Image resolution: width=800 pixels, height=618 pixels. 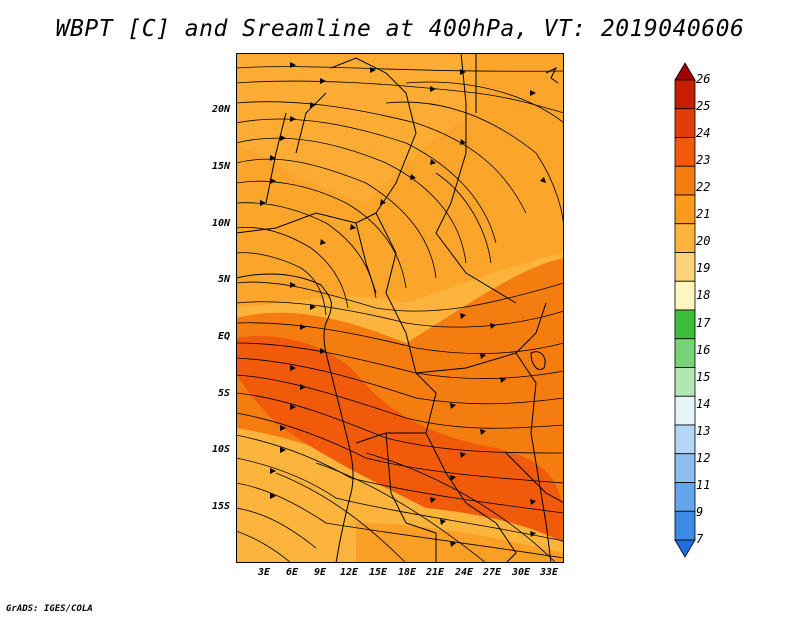 What do you see at coordinates (220, 166) in the screenshot?
I see `lat-label-15n: 15N` at bounding box center [220, 166].